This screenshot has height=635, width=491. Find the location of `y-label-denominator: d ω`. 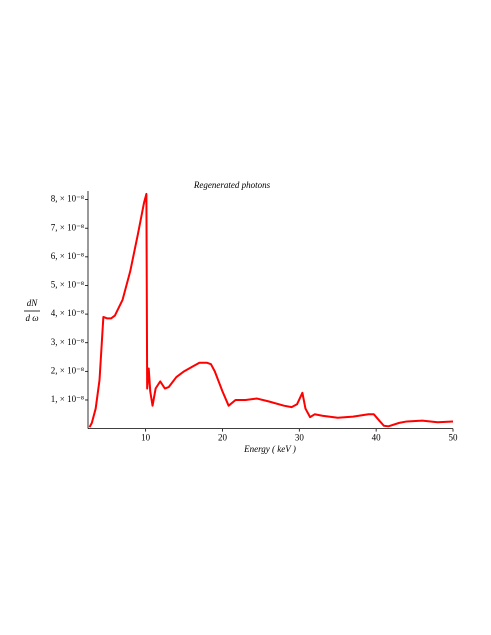

y-label-denominator: d ω is located at coordinates (31, 318).